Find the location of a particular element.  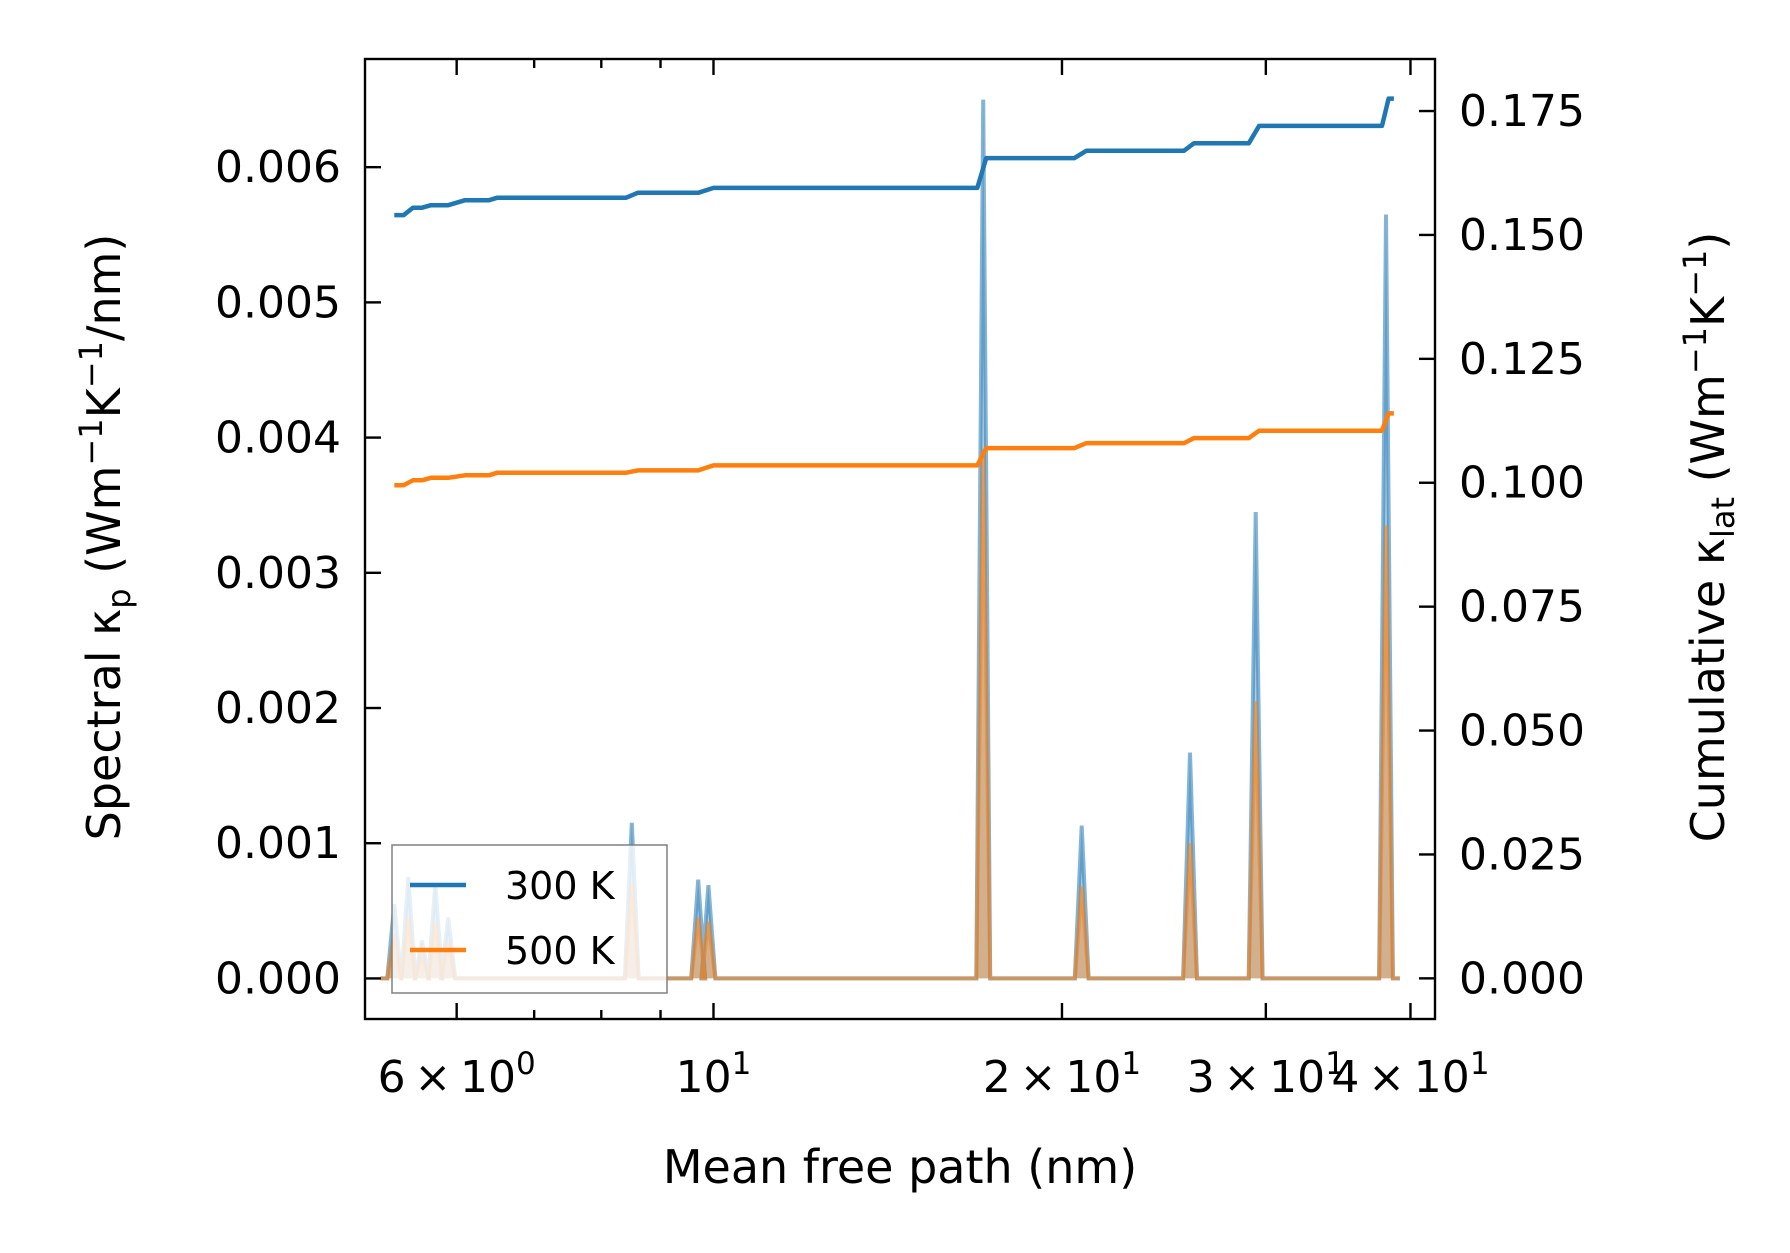

y-right-tick-label: 0.050 is located at coordinates (1522, 731).